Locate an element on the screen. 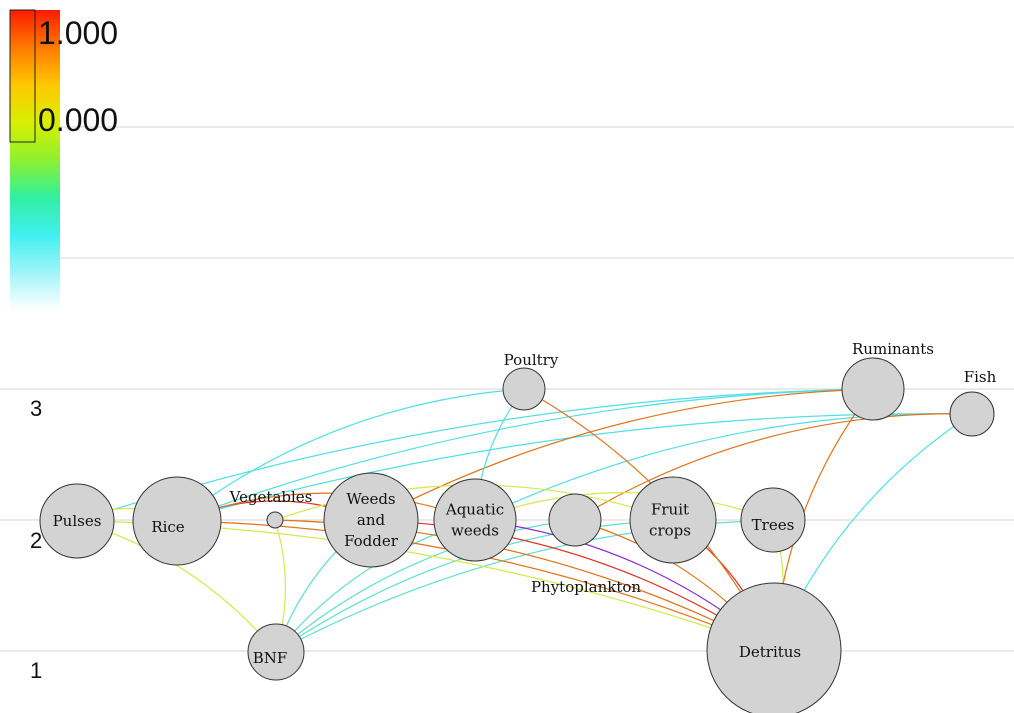  node-aquatic: Aquatic weeds is located at coordinates (475, 520).